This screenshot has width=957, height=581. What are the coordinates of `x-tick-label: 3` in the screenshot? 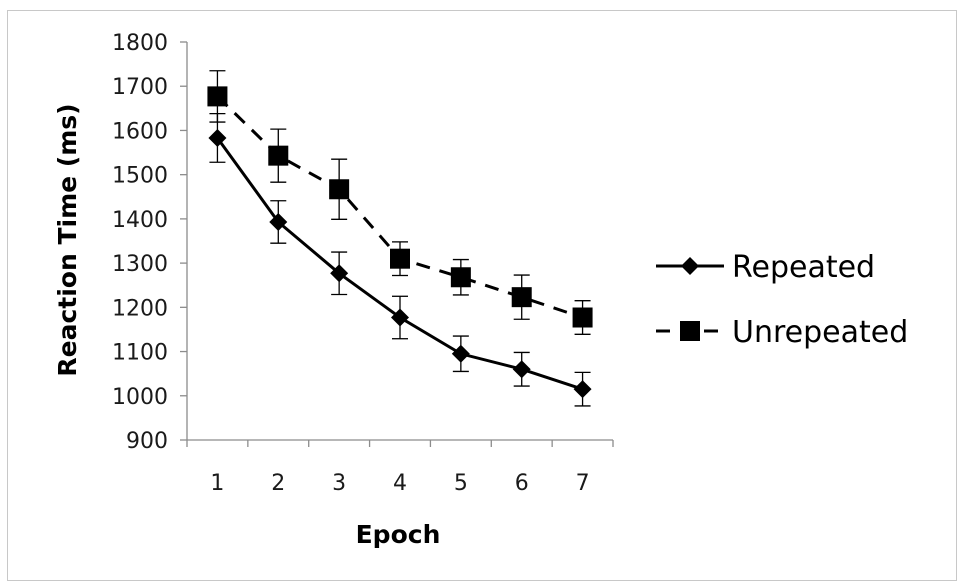 It's located at (339, 483).